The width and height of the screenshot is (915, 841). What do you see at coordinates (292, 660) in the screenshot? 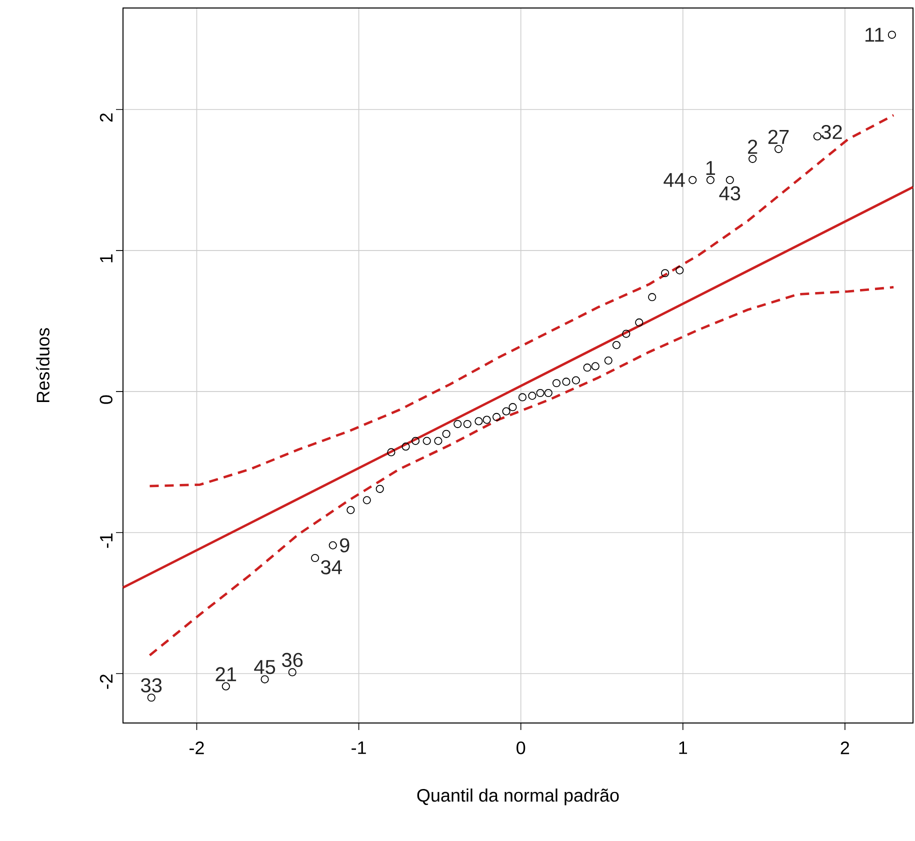
I see `annotation: 36` at bounding box center [292, 660].